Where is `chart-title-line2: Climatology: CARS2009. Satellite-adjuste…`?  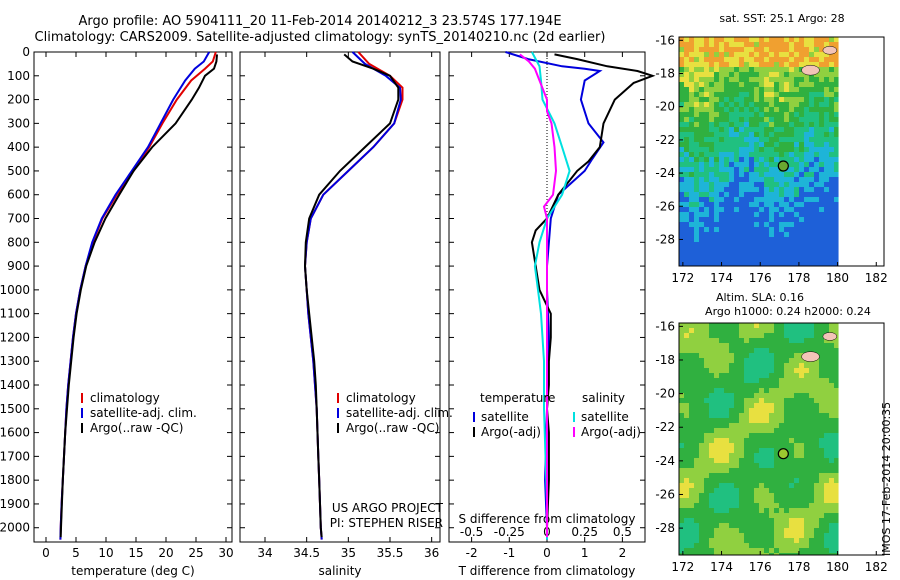 chart-title-line2: Climatology: CARS2009. Satellite-adjuste… is located at coordinates (320, 37).